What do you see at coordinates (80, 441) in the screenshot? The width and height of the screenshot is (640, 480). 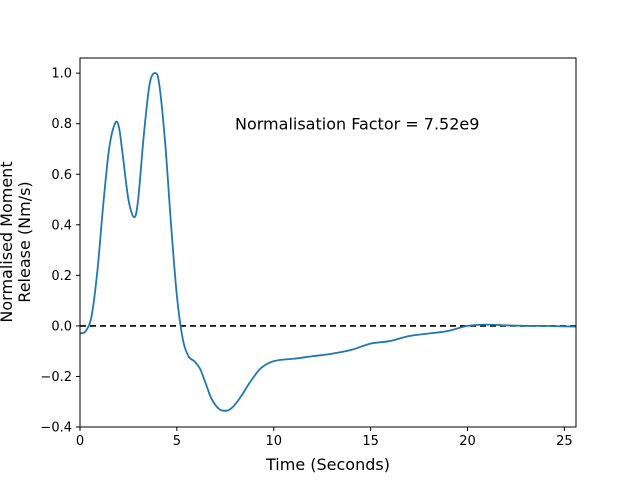 I see `x-tick-label: 0` at bounding box center [80, 441].